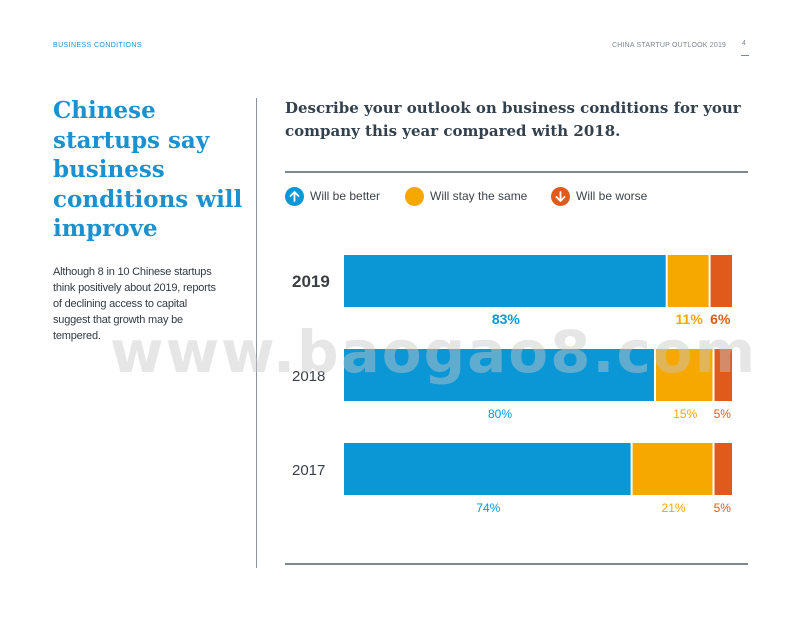  What do you see at coordinates (723, 508) in the screenshot?
I see `value-label-2017-worse: 5%` at bounding box center [723, 508].